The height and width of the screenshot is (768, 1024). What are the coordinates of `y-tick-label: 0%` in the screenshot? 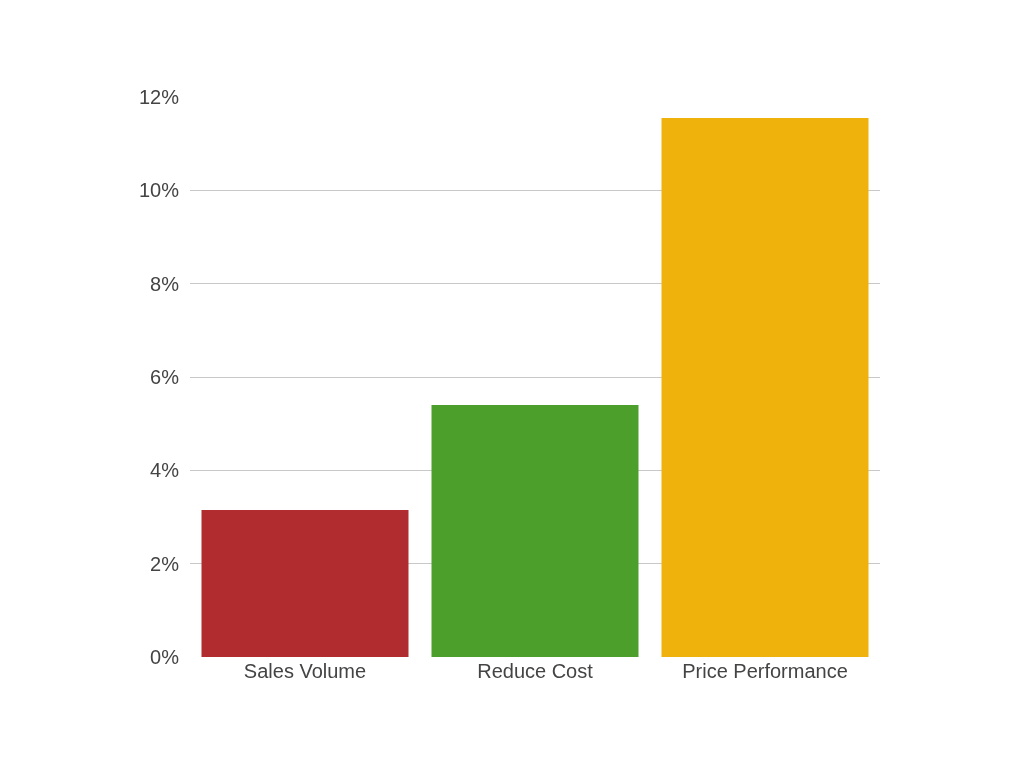 It's located at (165, 657).